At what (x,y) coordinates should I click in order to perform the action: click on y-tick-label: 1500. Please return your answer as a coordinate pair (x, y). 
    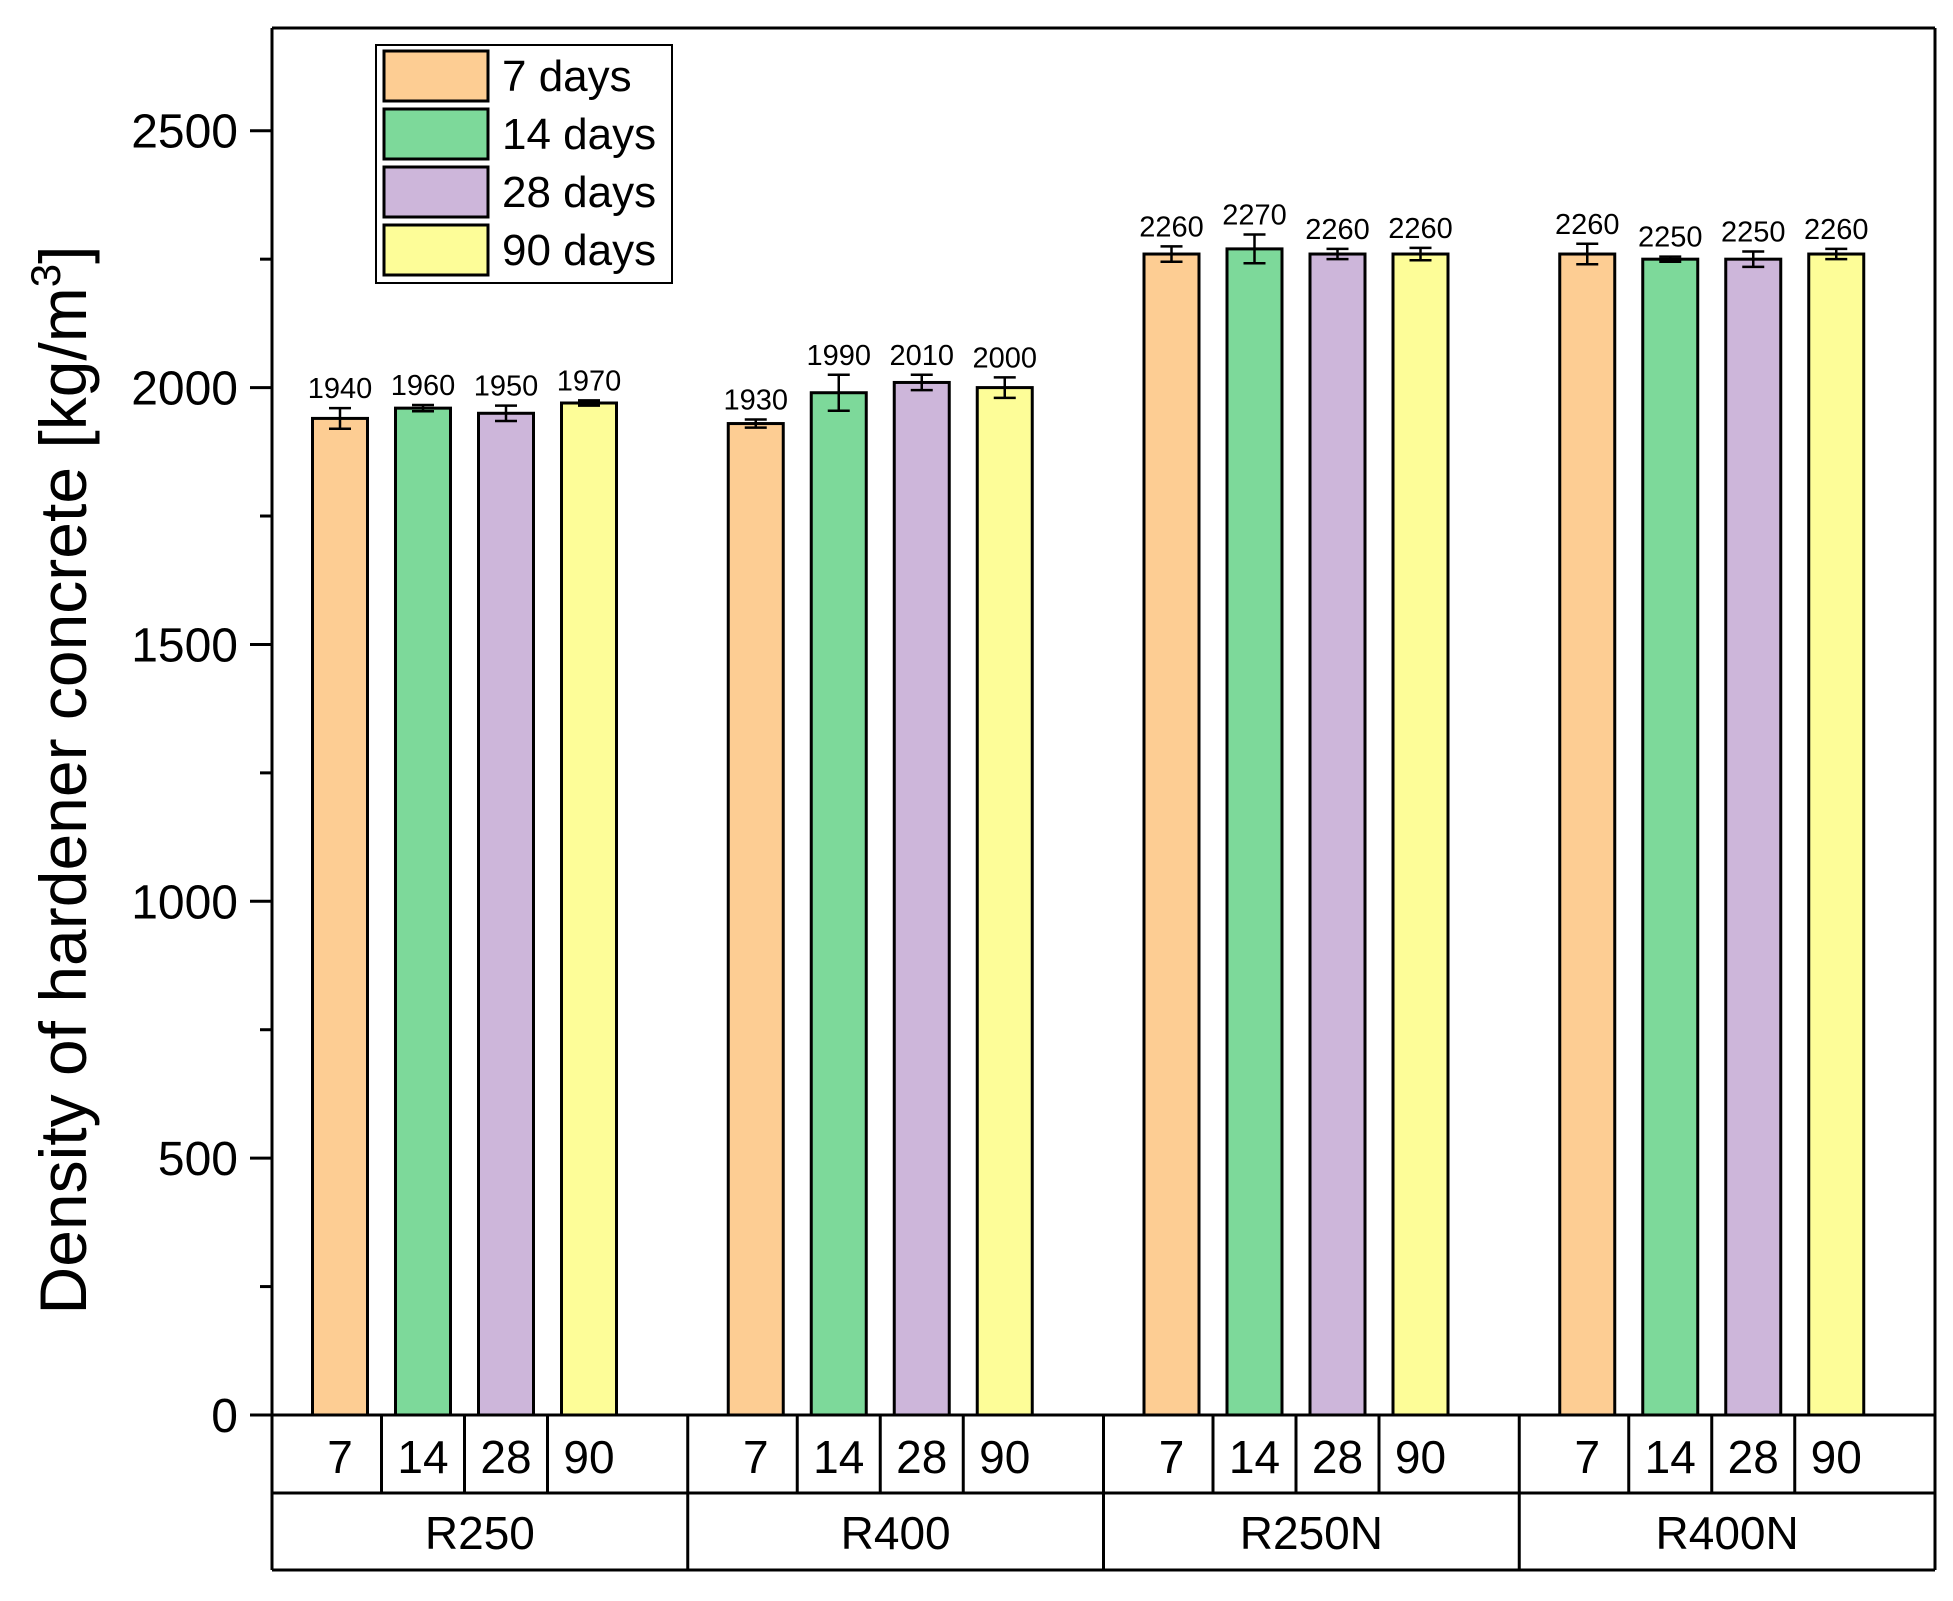
    Looking at the image, I should click on (184, 645).